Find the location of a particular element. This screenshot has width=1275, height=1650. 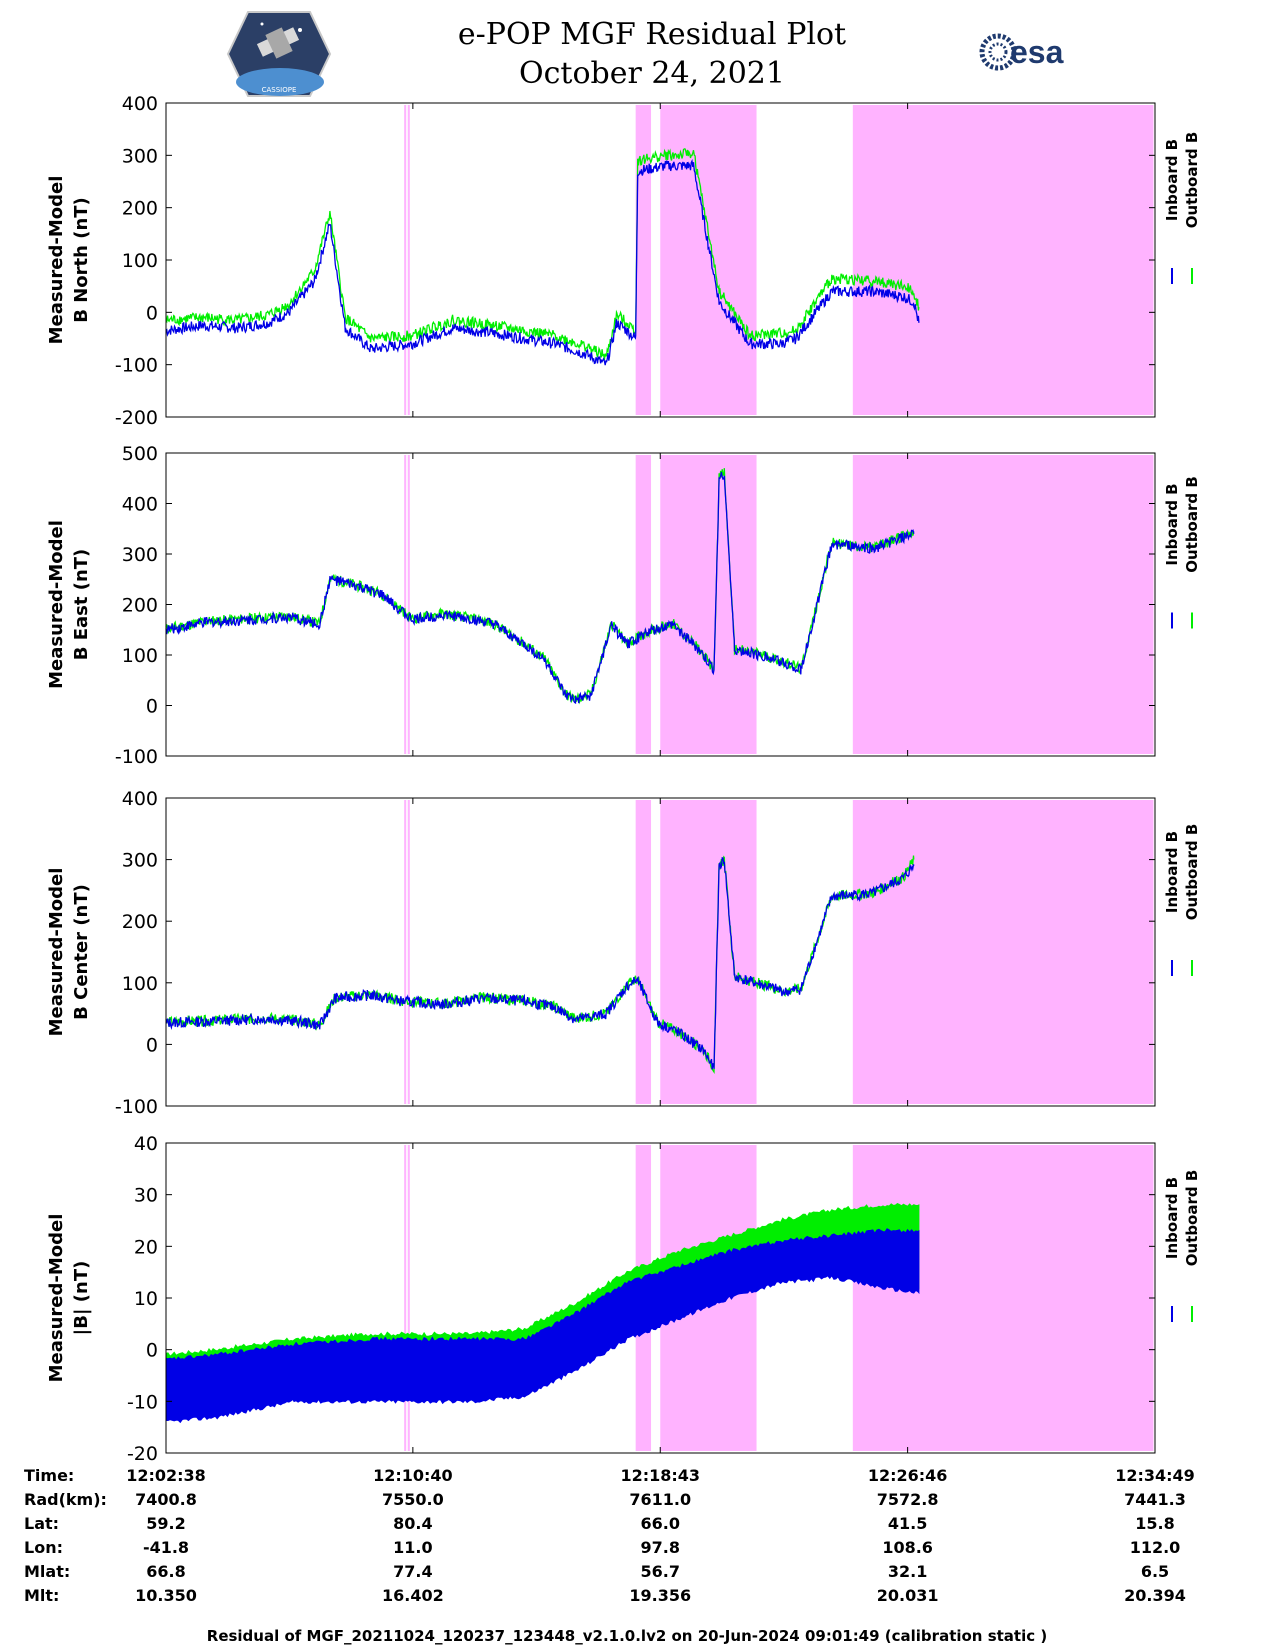

esa-logo-text: esa is located at coordinates (1037, 52).